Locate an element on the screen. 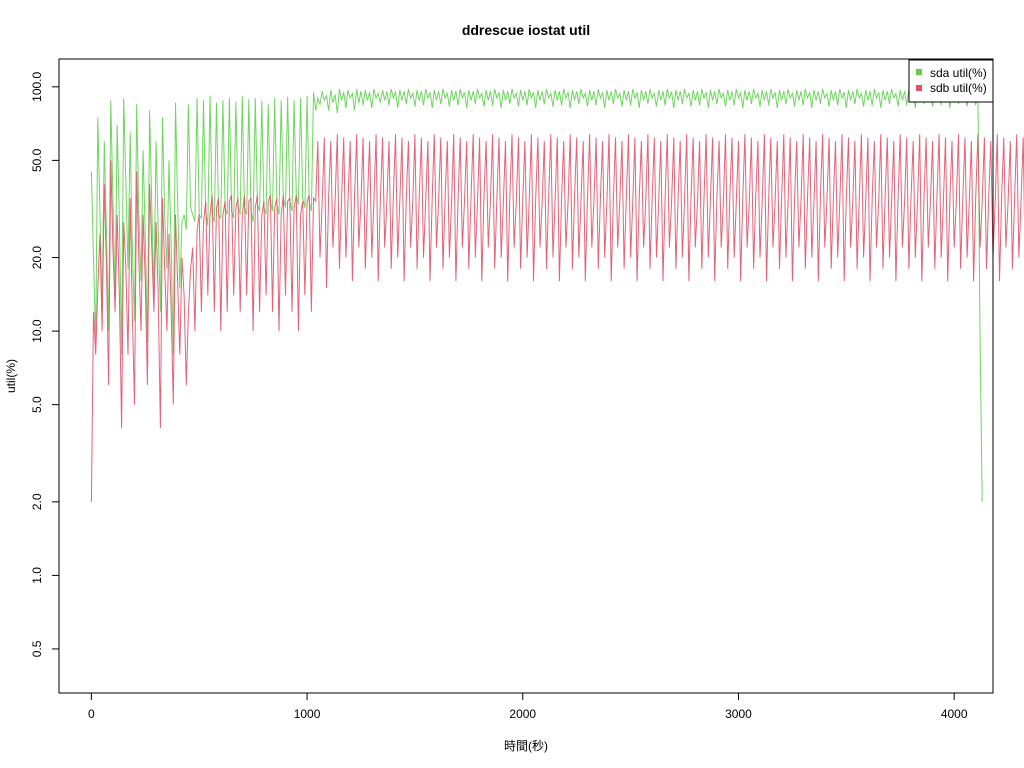 The height and width of the screenshot is (768, 1024). y-tick-label: 1.0 is located at coordinates (37, 575).